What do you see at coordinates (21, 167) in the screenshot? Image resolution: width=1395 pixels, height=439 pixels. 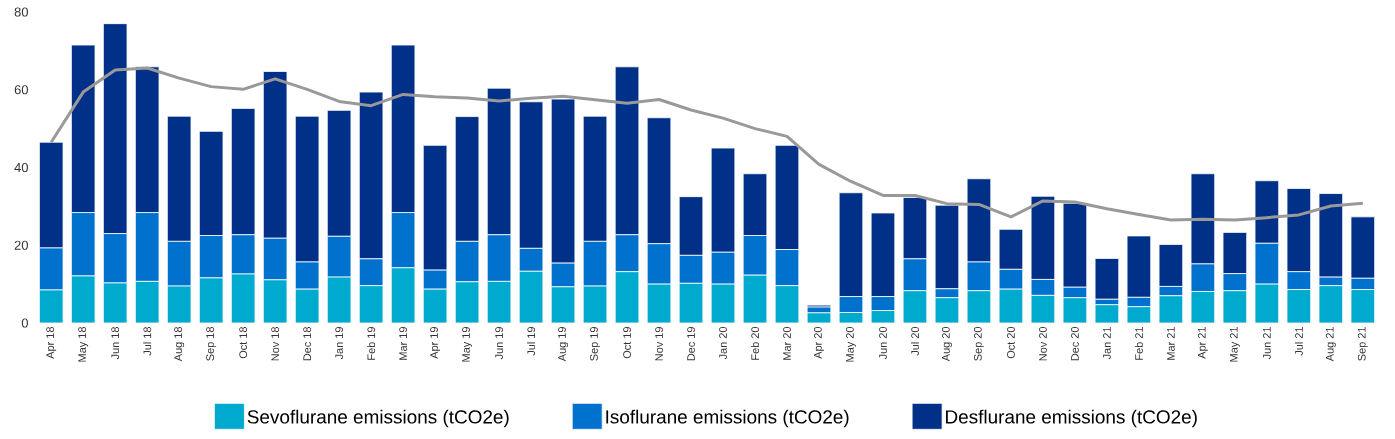 I see `y-tick-label: 40` at bounding box center [21, 167].